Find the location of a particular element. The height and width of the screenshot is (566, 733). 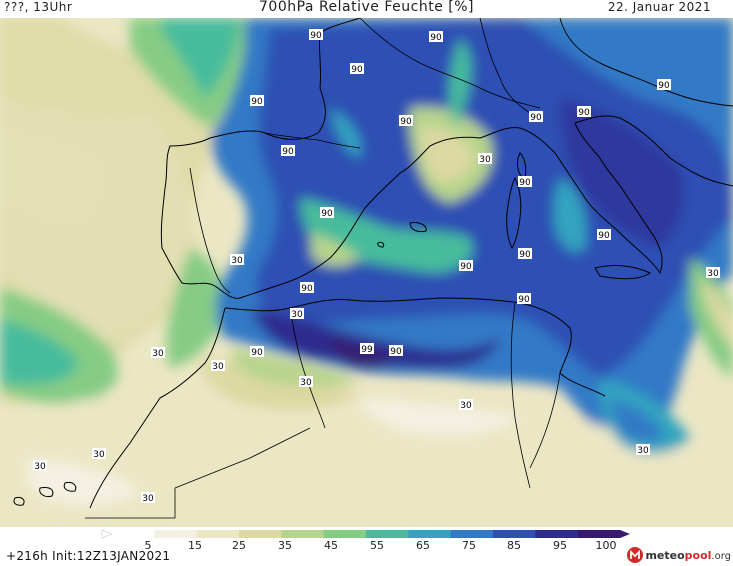

model-run-info: +216h Init:12Z13JAN2021 is located at coordinates (88, 556).